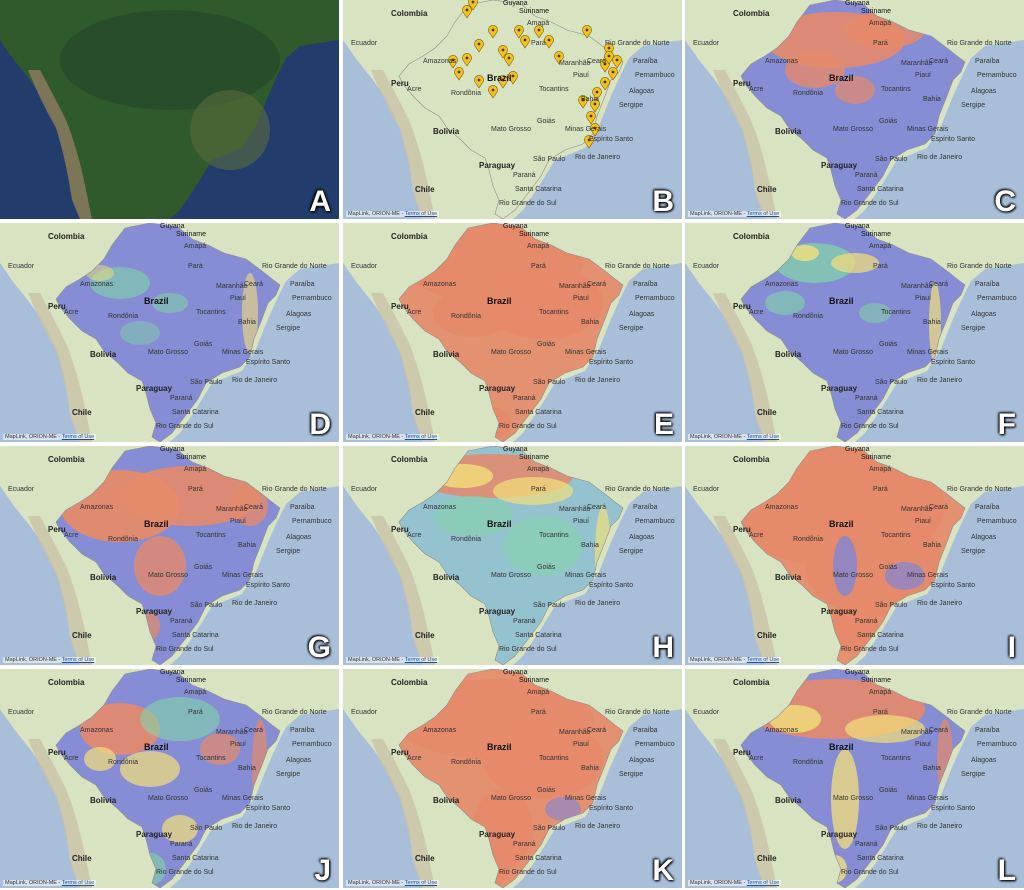 The height and width of the screenshot is (890, 1024). Describe the element at coordinates (788, 800) in the screenshot. I see `map-label-bolivia: Bolivia` at that location.